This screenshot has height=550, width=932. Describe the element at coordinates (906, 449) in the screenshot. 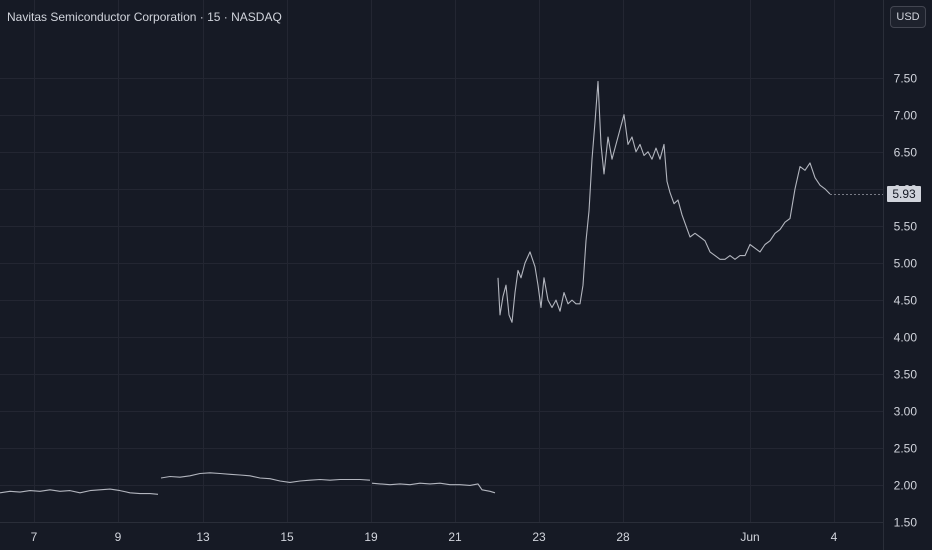

I see `y-tick-label: 2.50` at that location.